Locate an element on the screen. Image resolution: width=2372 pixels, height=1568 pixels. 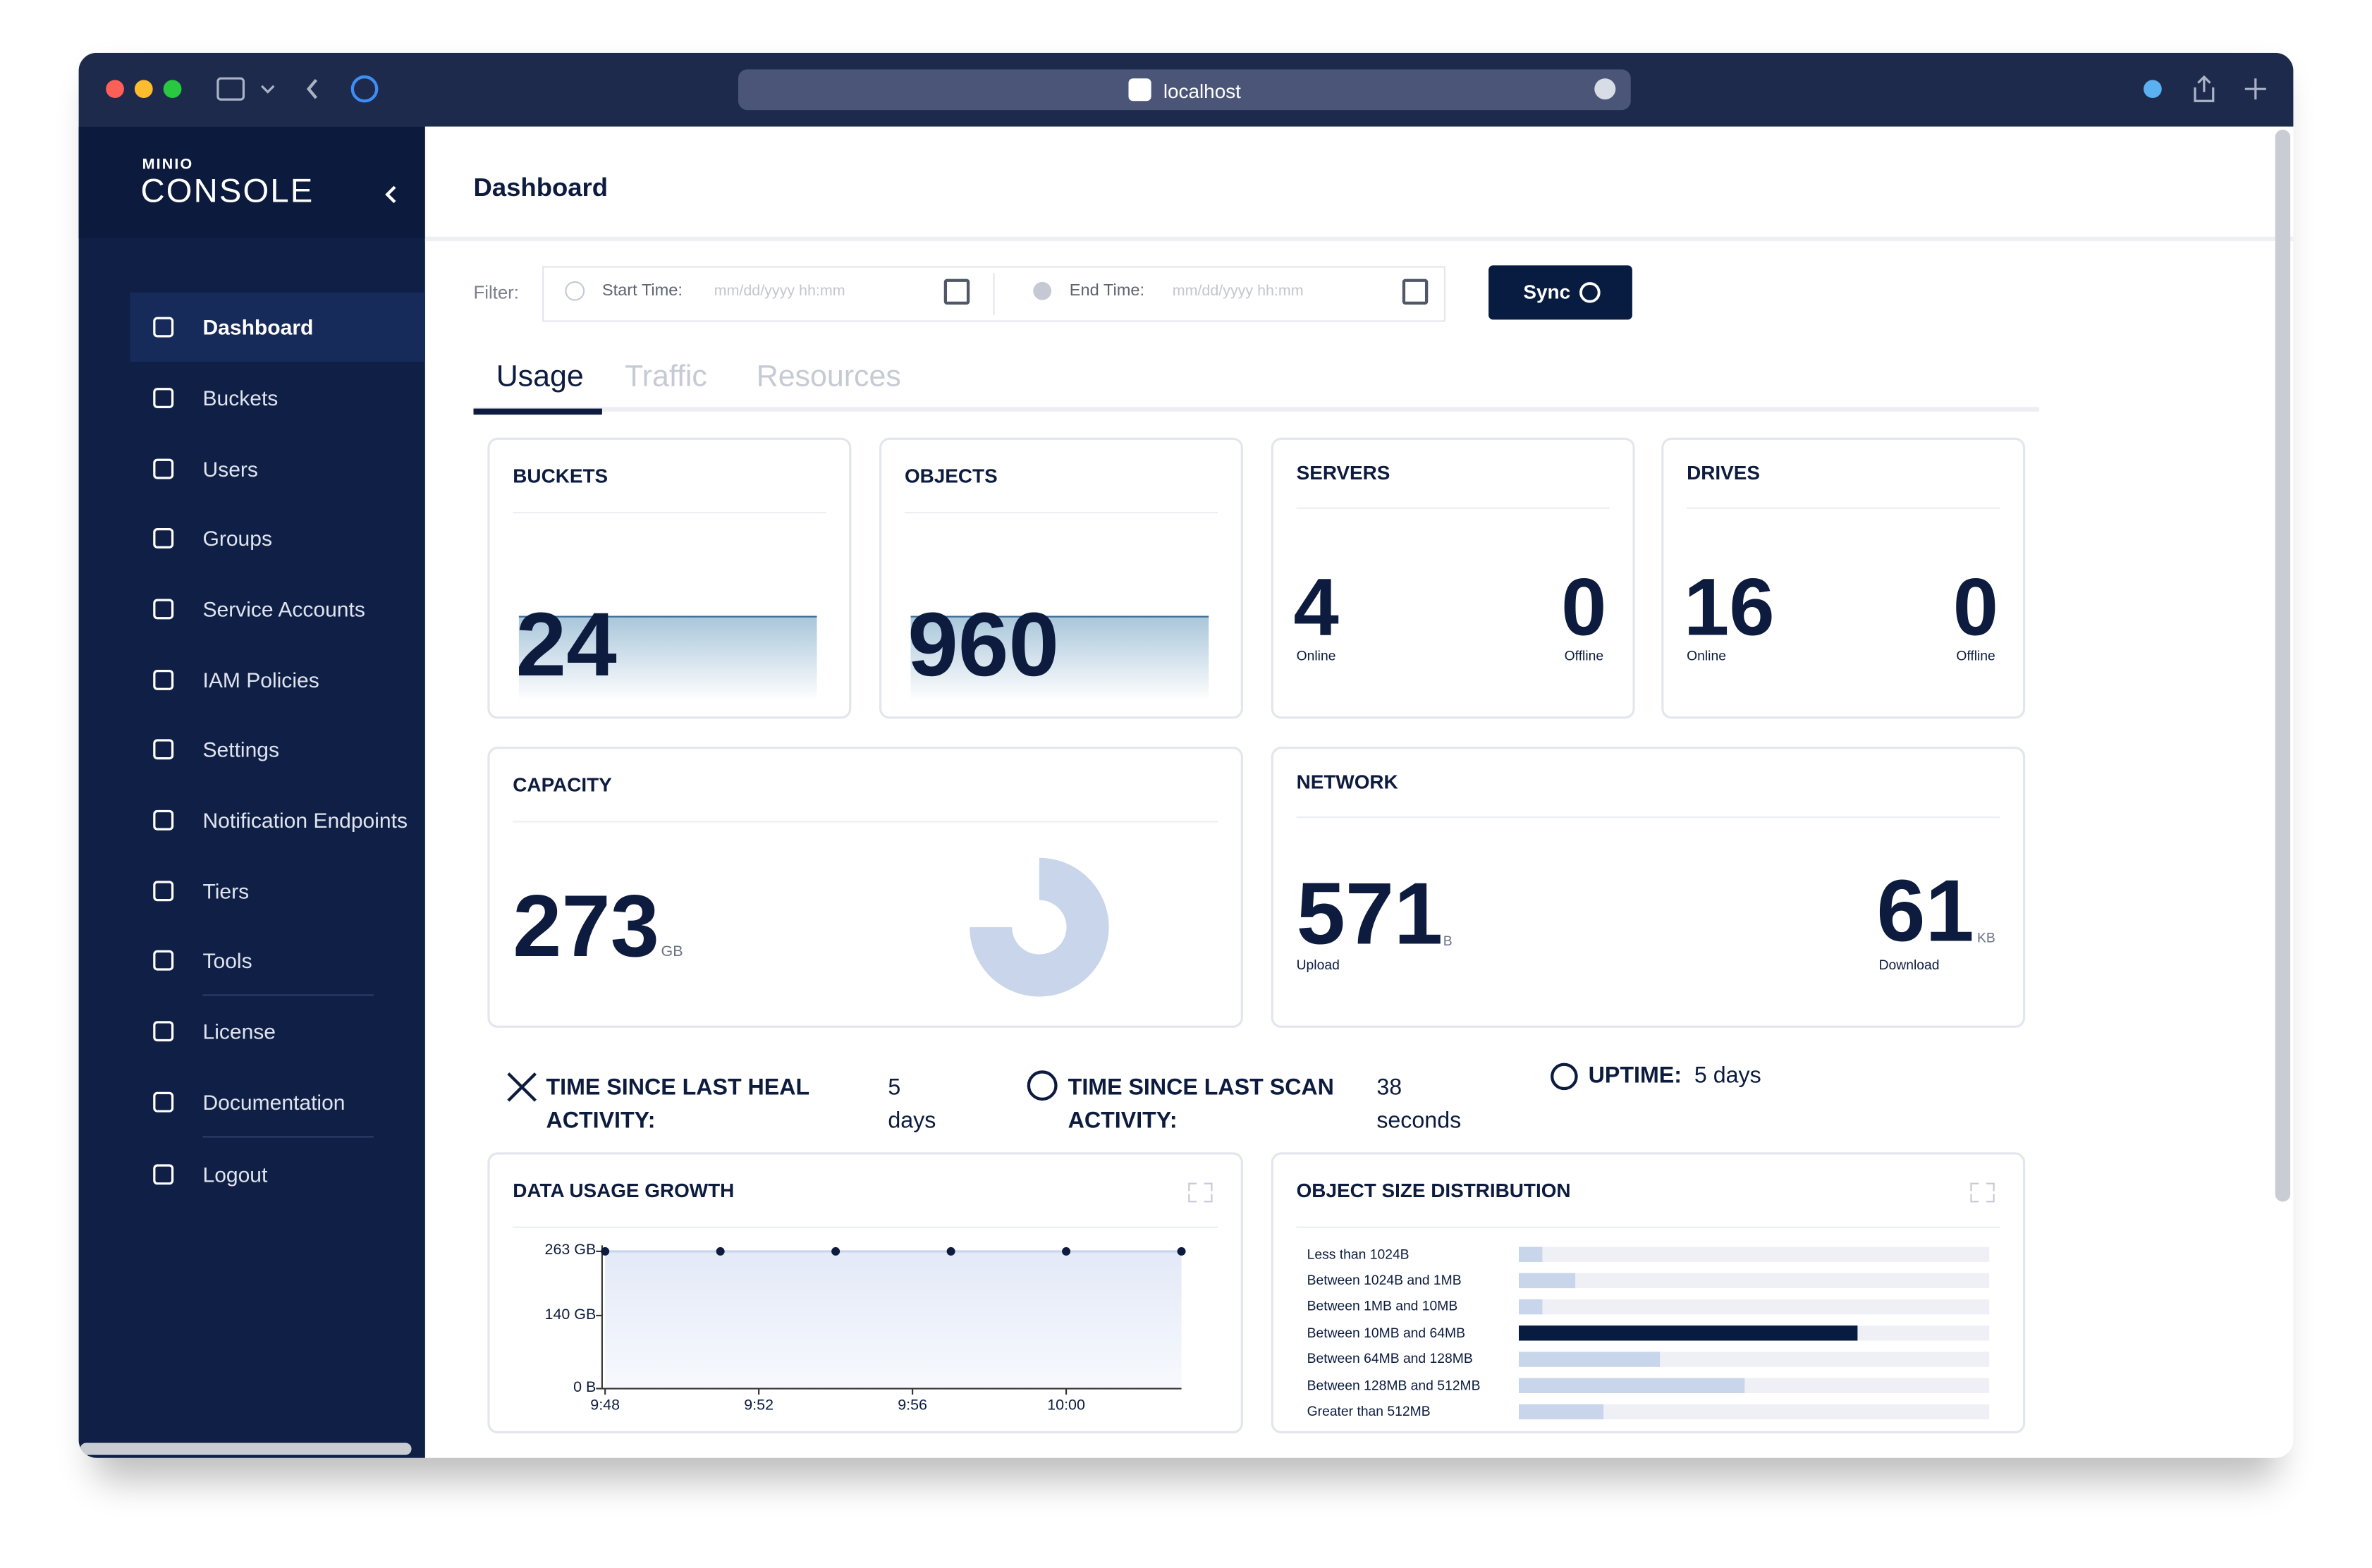
clock-icon is located at coordinates (575, 291).